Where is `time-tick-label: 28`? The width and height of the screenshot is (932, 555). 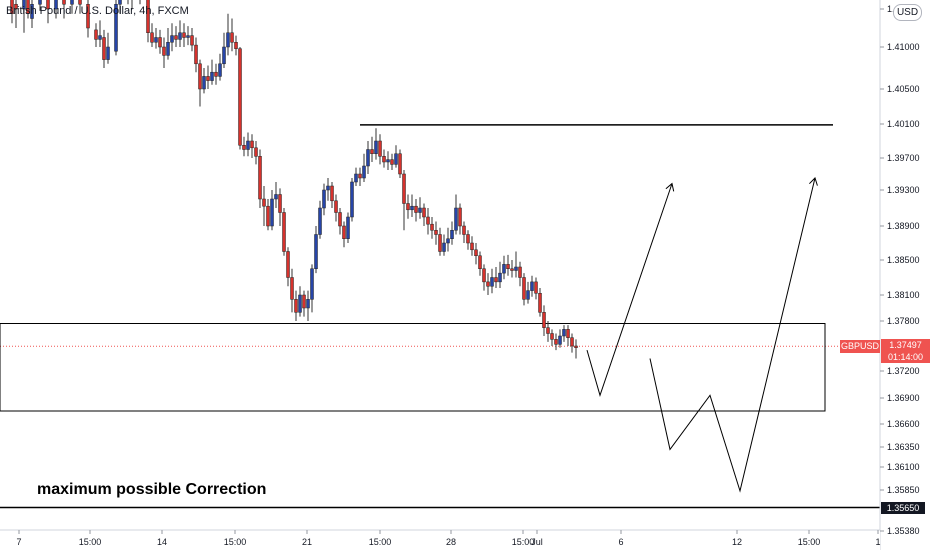 time-tick-label: 28 is located at coordinates (451, 542).